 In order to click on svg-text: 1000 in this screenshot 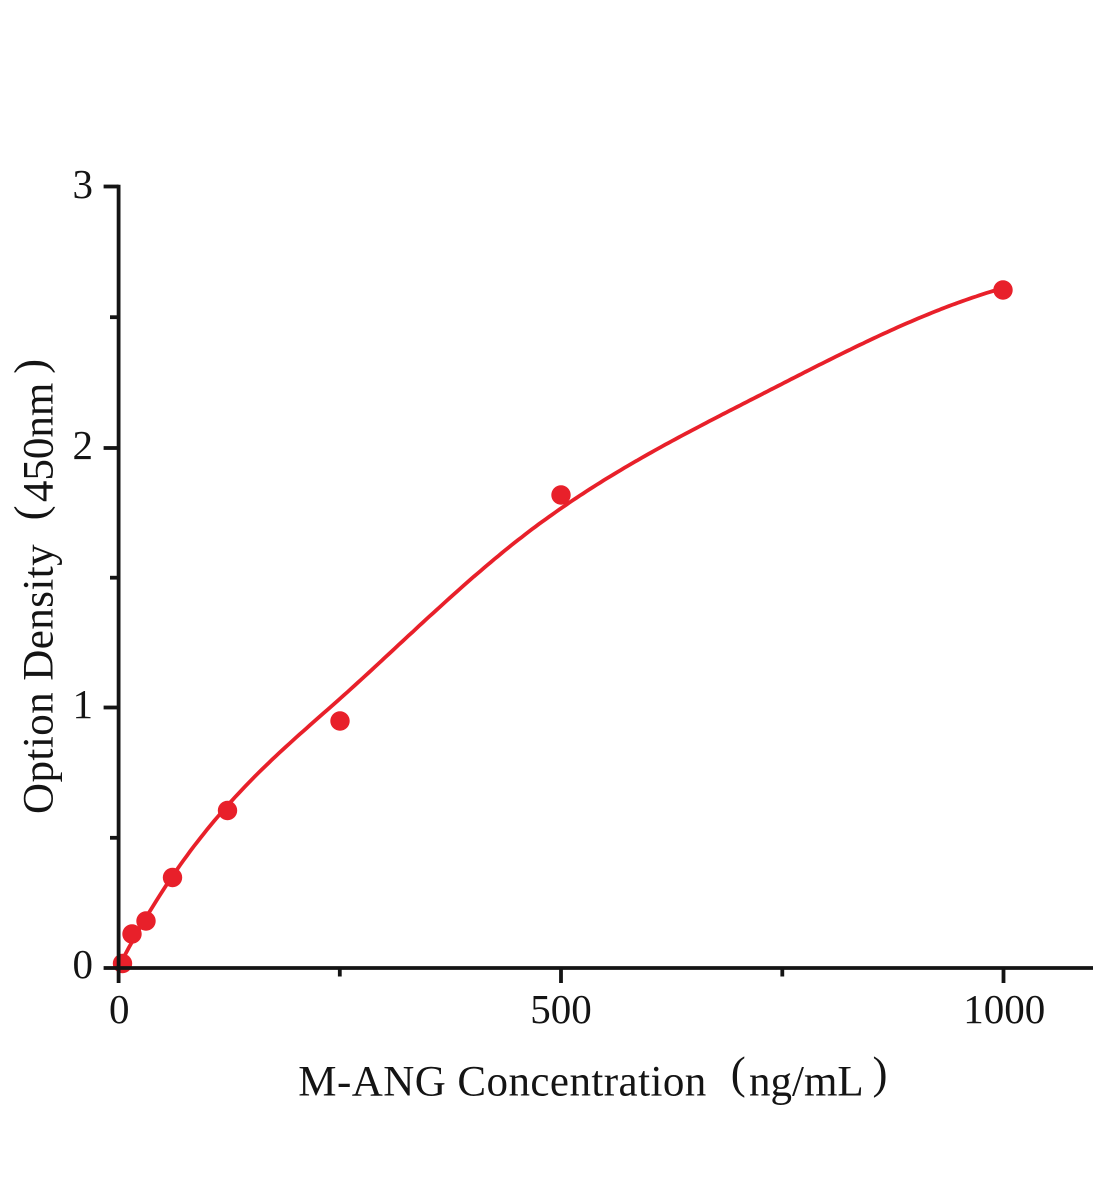, I will do `click(1004, 1009)`.